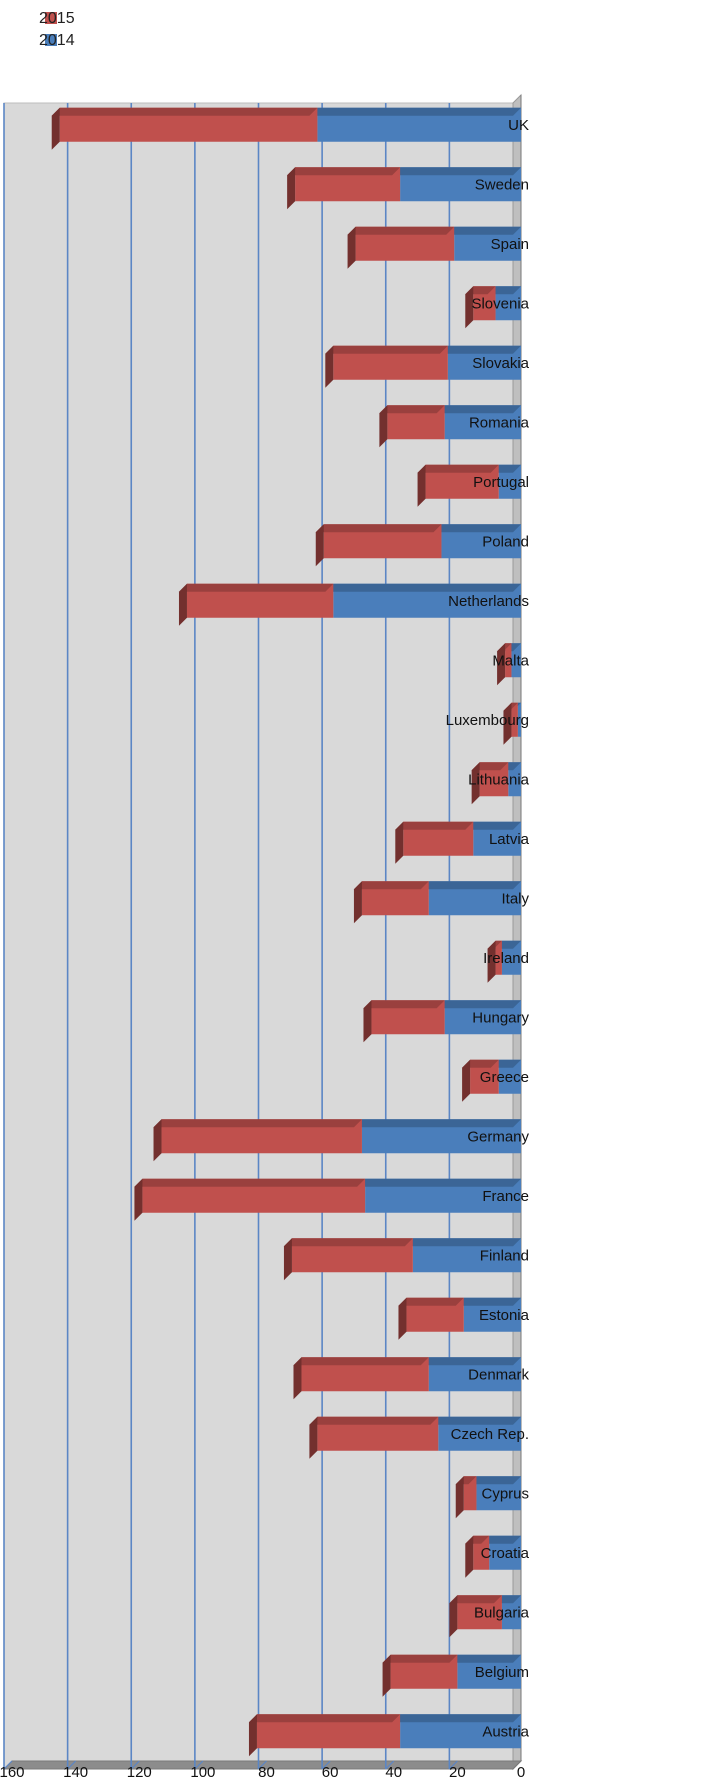 This screenshot has height=1785, width=717. Describe the element at coordinates (500, 1017) in the screenshot. I see `category-label: Hungary` at that location.